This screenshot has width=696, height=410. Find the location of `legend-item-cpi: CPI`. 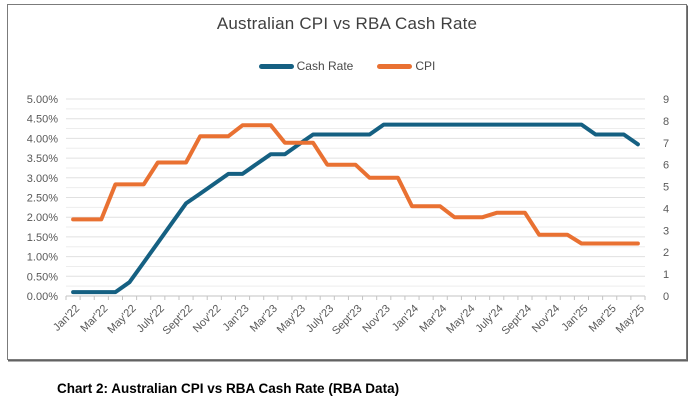

legend-item-cpi: CPI is located at coordinates (406, 66).